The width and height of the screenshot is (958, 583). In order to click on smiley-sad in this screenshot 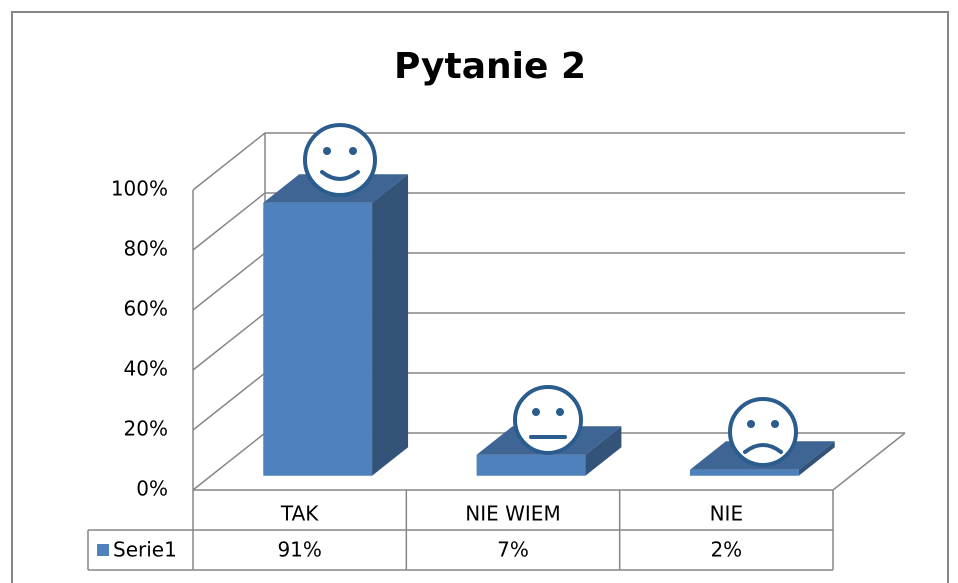, I will do `click(763, 432)`.